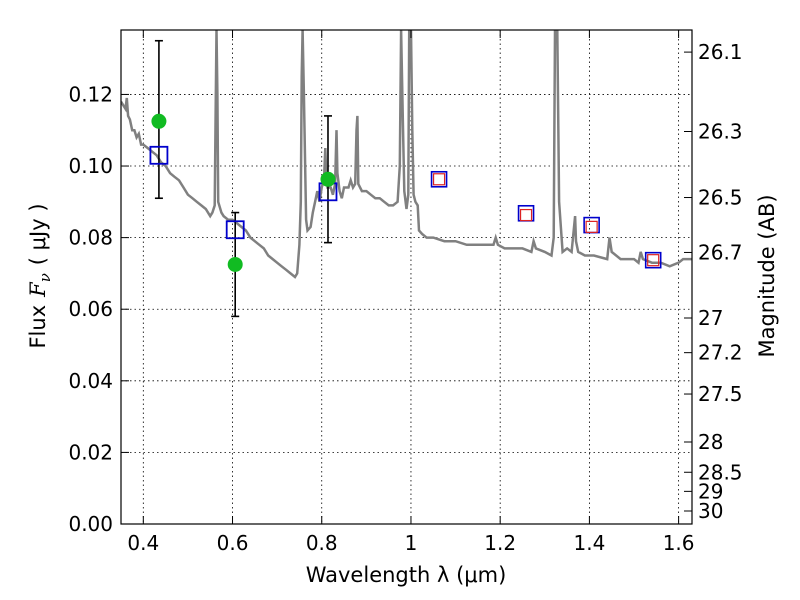 The width and height of the screenshot is (800, 600). I want to click on x-tick-label: 0.8, so click(322, 543).